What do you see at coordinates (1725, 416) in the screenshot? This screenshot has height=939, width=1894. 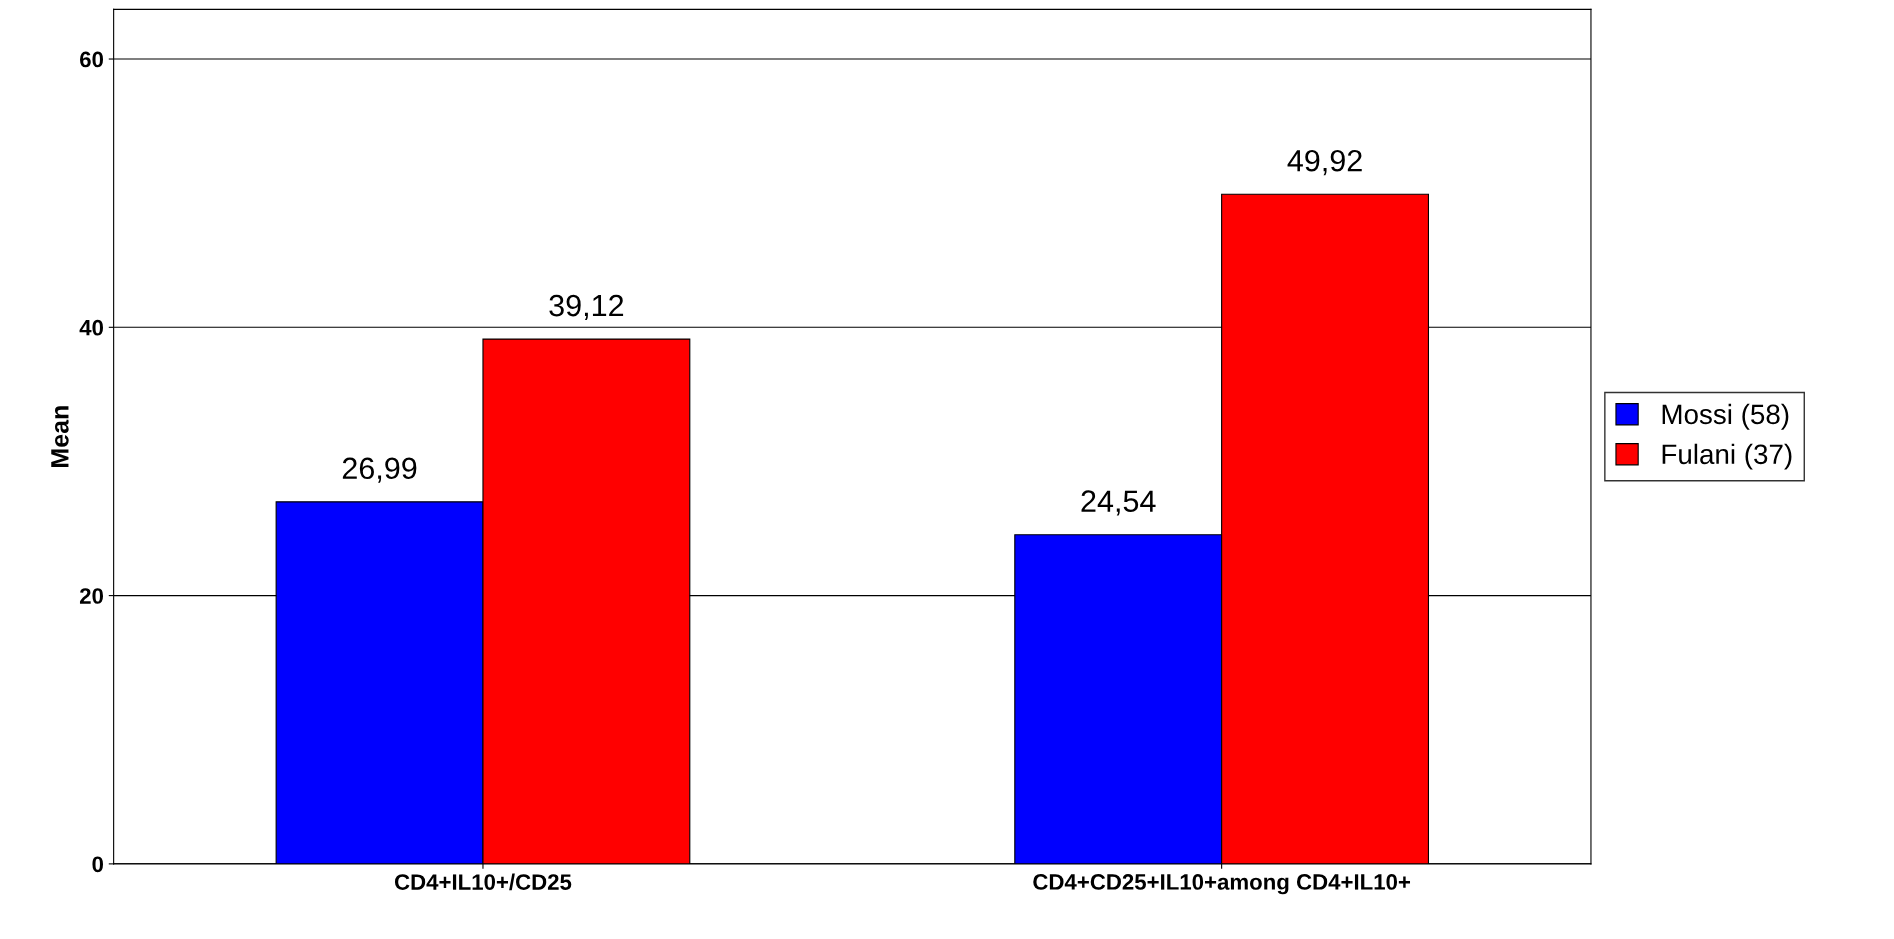 I see `legend-label: Mossi (58)` at bounding box center [1725, 416].